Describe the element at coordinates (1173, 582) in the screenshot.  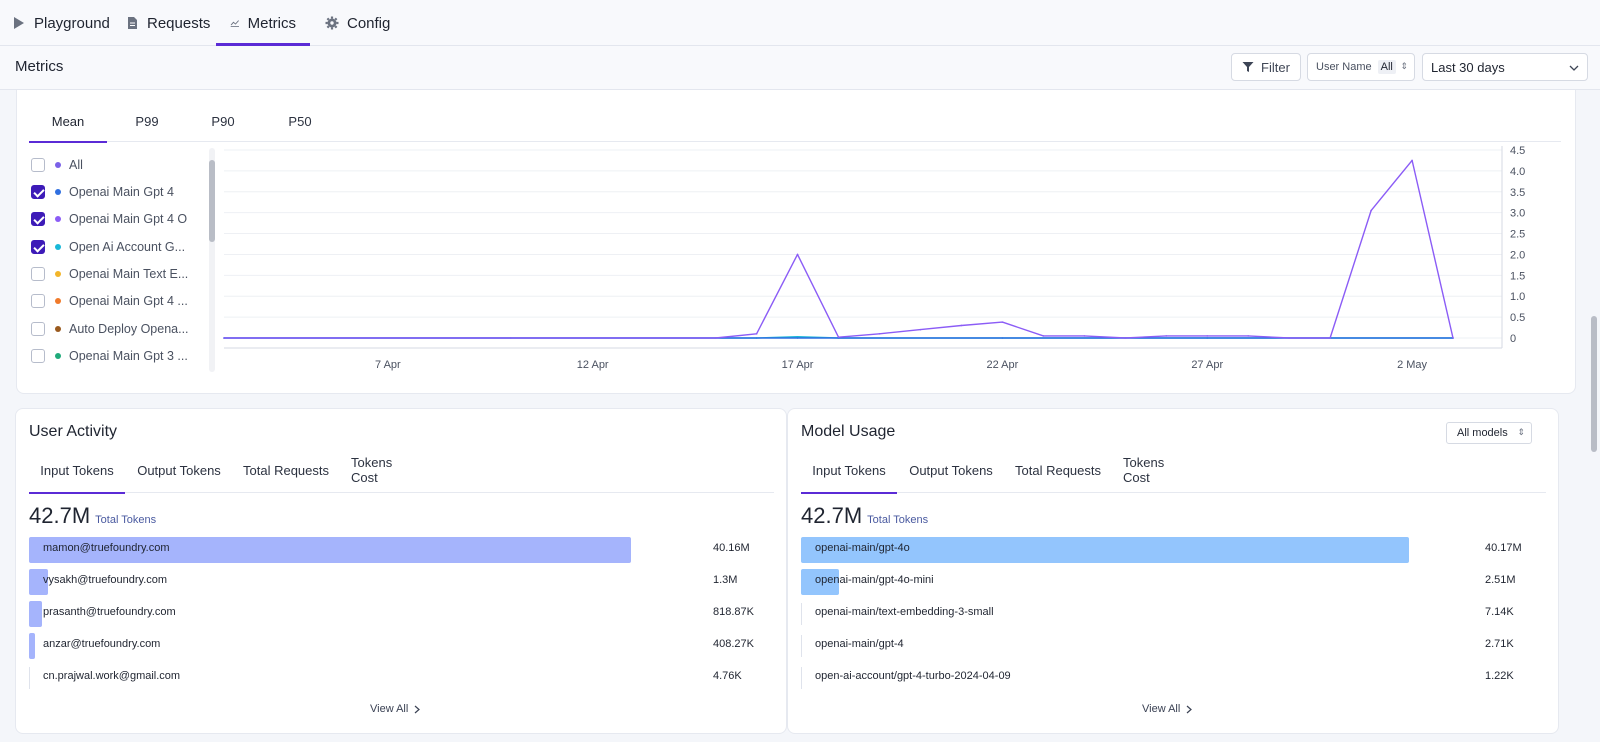
I see `bar-row: openai-main/gpt-4o-mini 2.51M` at that location.